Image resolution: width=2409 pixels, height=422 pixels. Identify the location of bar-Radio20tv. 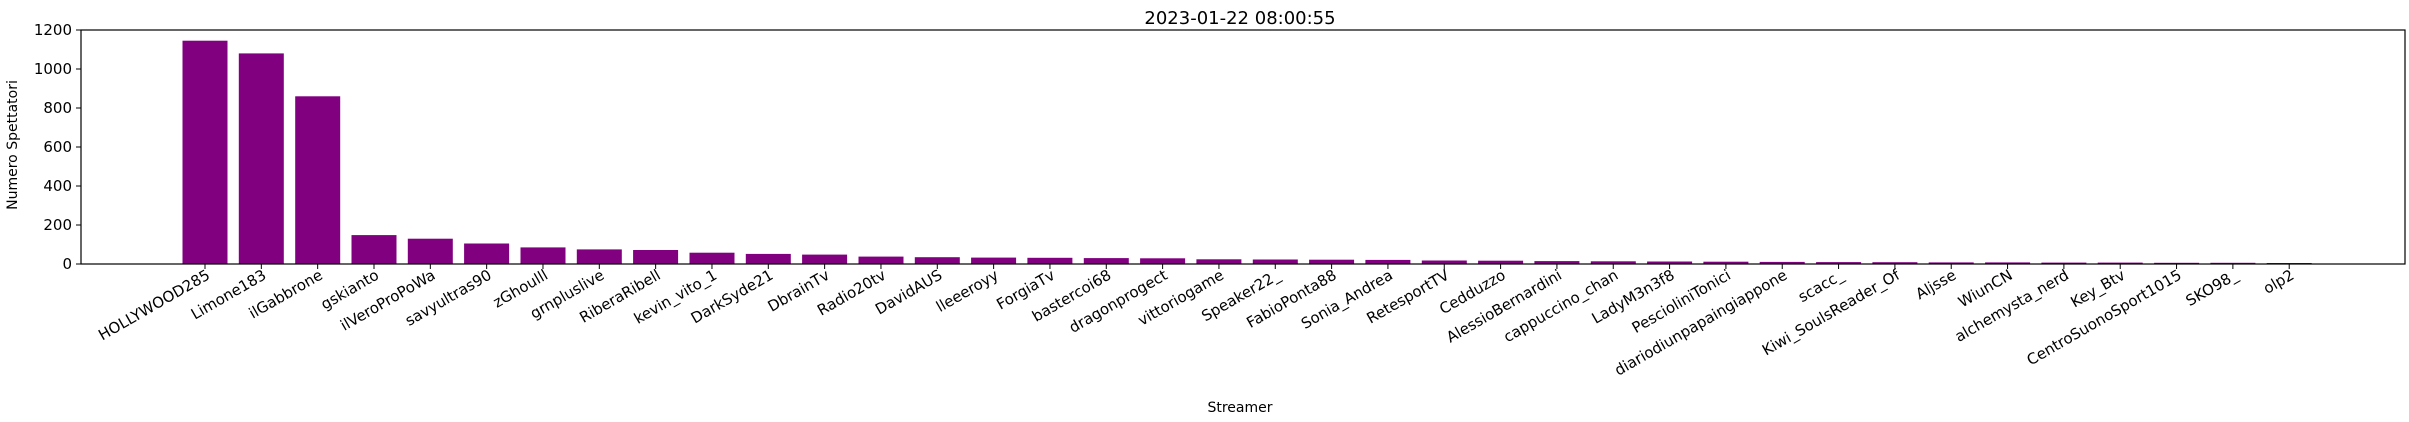
(881, 260).